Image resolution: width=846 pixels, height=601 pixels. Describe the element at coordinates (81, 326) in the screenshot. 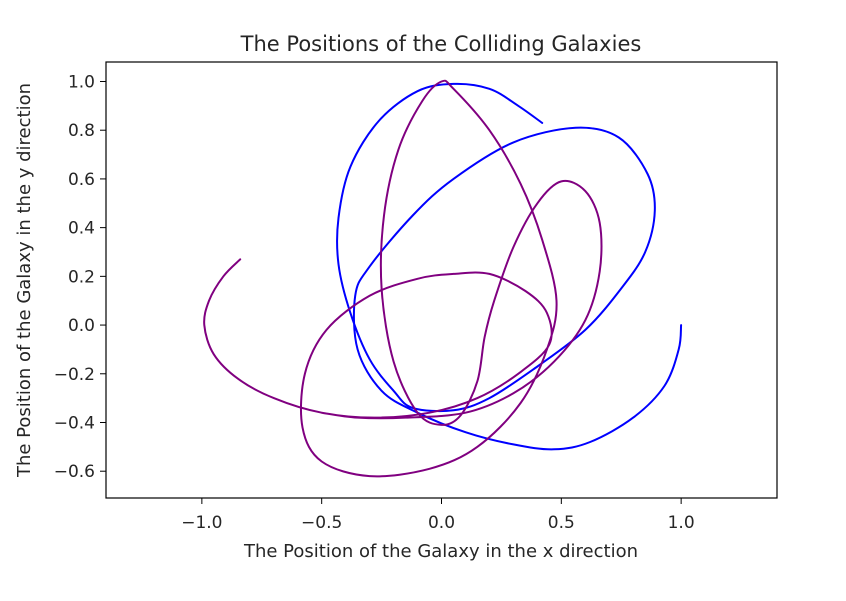

I see `y-tick-label: 0.0` at that location.